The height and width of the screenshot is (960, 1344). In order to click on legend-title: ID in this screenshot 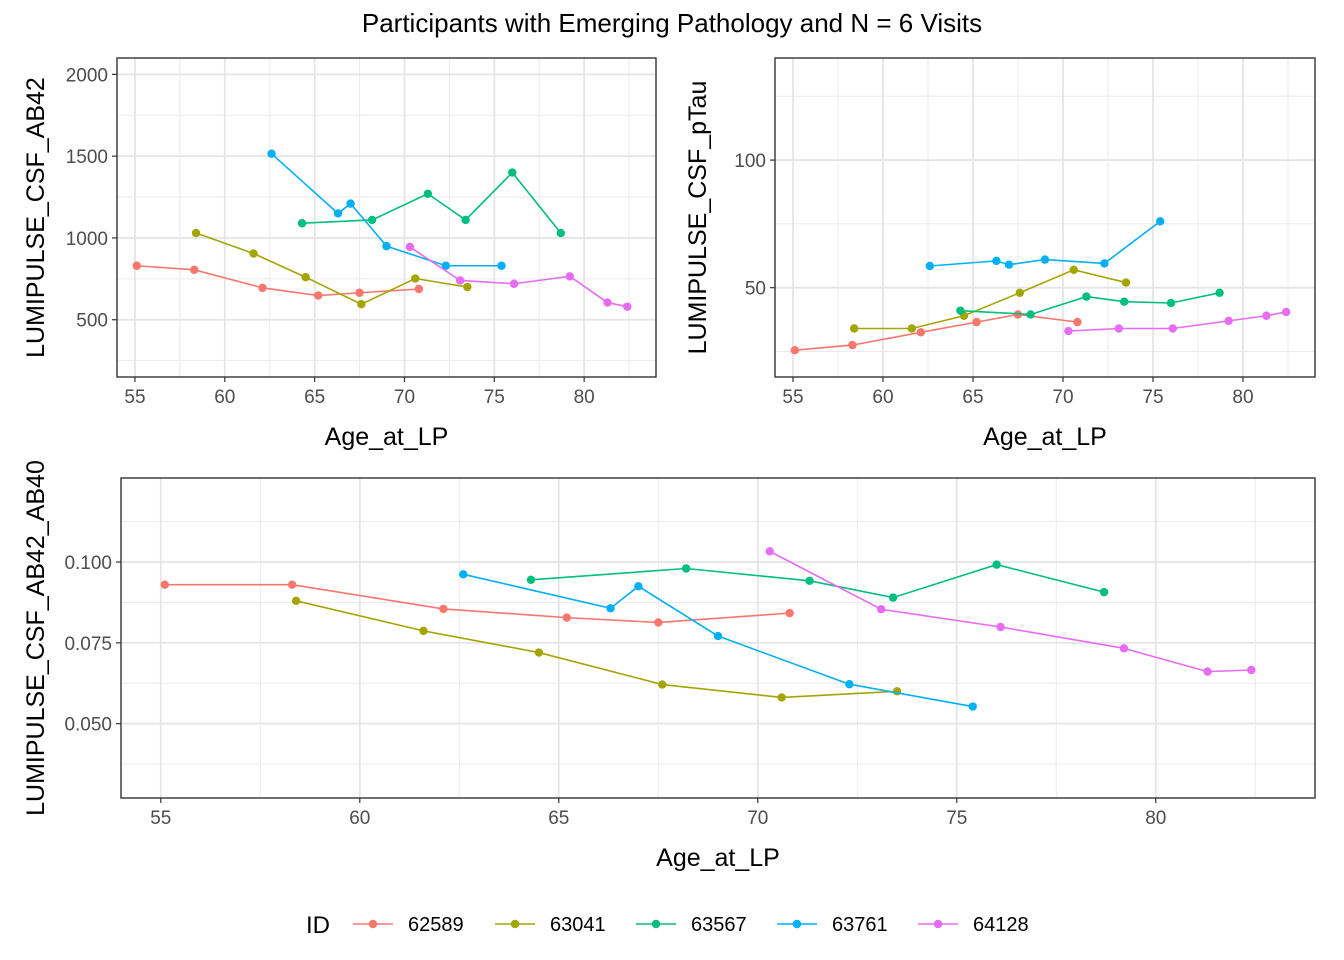, I will do `click(318, 925)`.